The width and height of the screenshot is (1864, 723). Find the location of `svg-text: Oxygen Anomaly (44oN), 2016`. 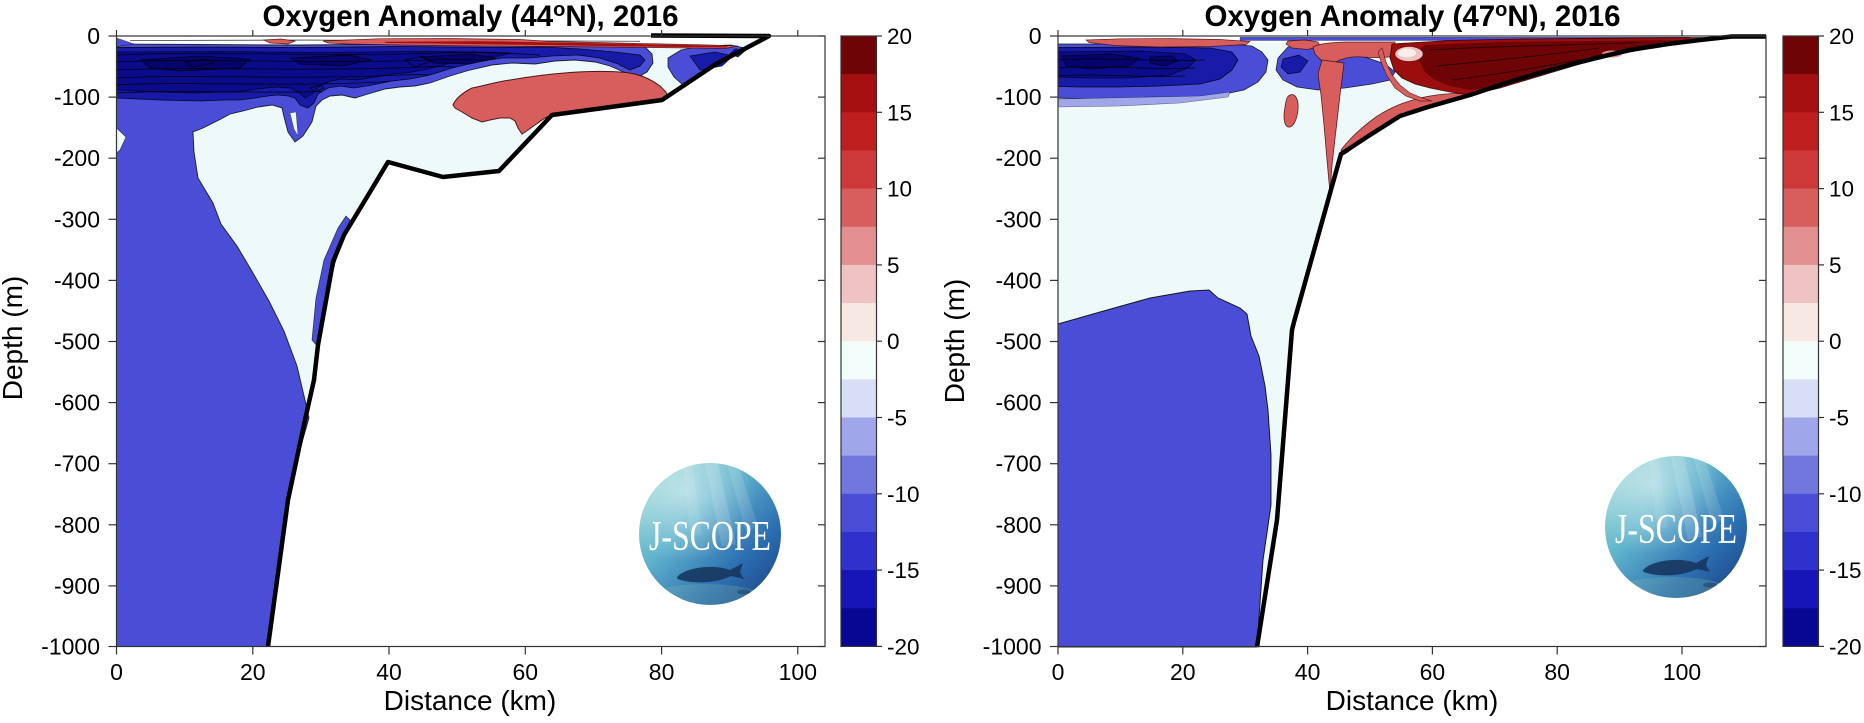

svg-text: Oxygen Anomaly (44oN), 2016 is located at coordinates (470, 16).